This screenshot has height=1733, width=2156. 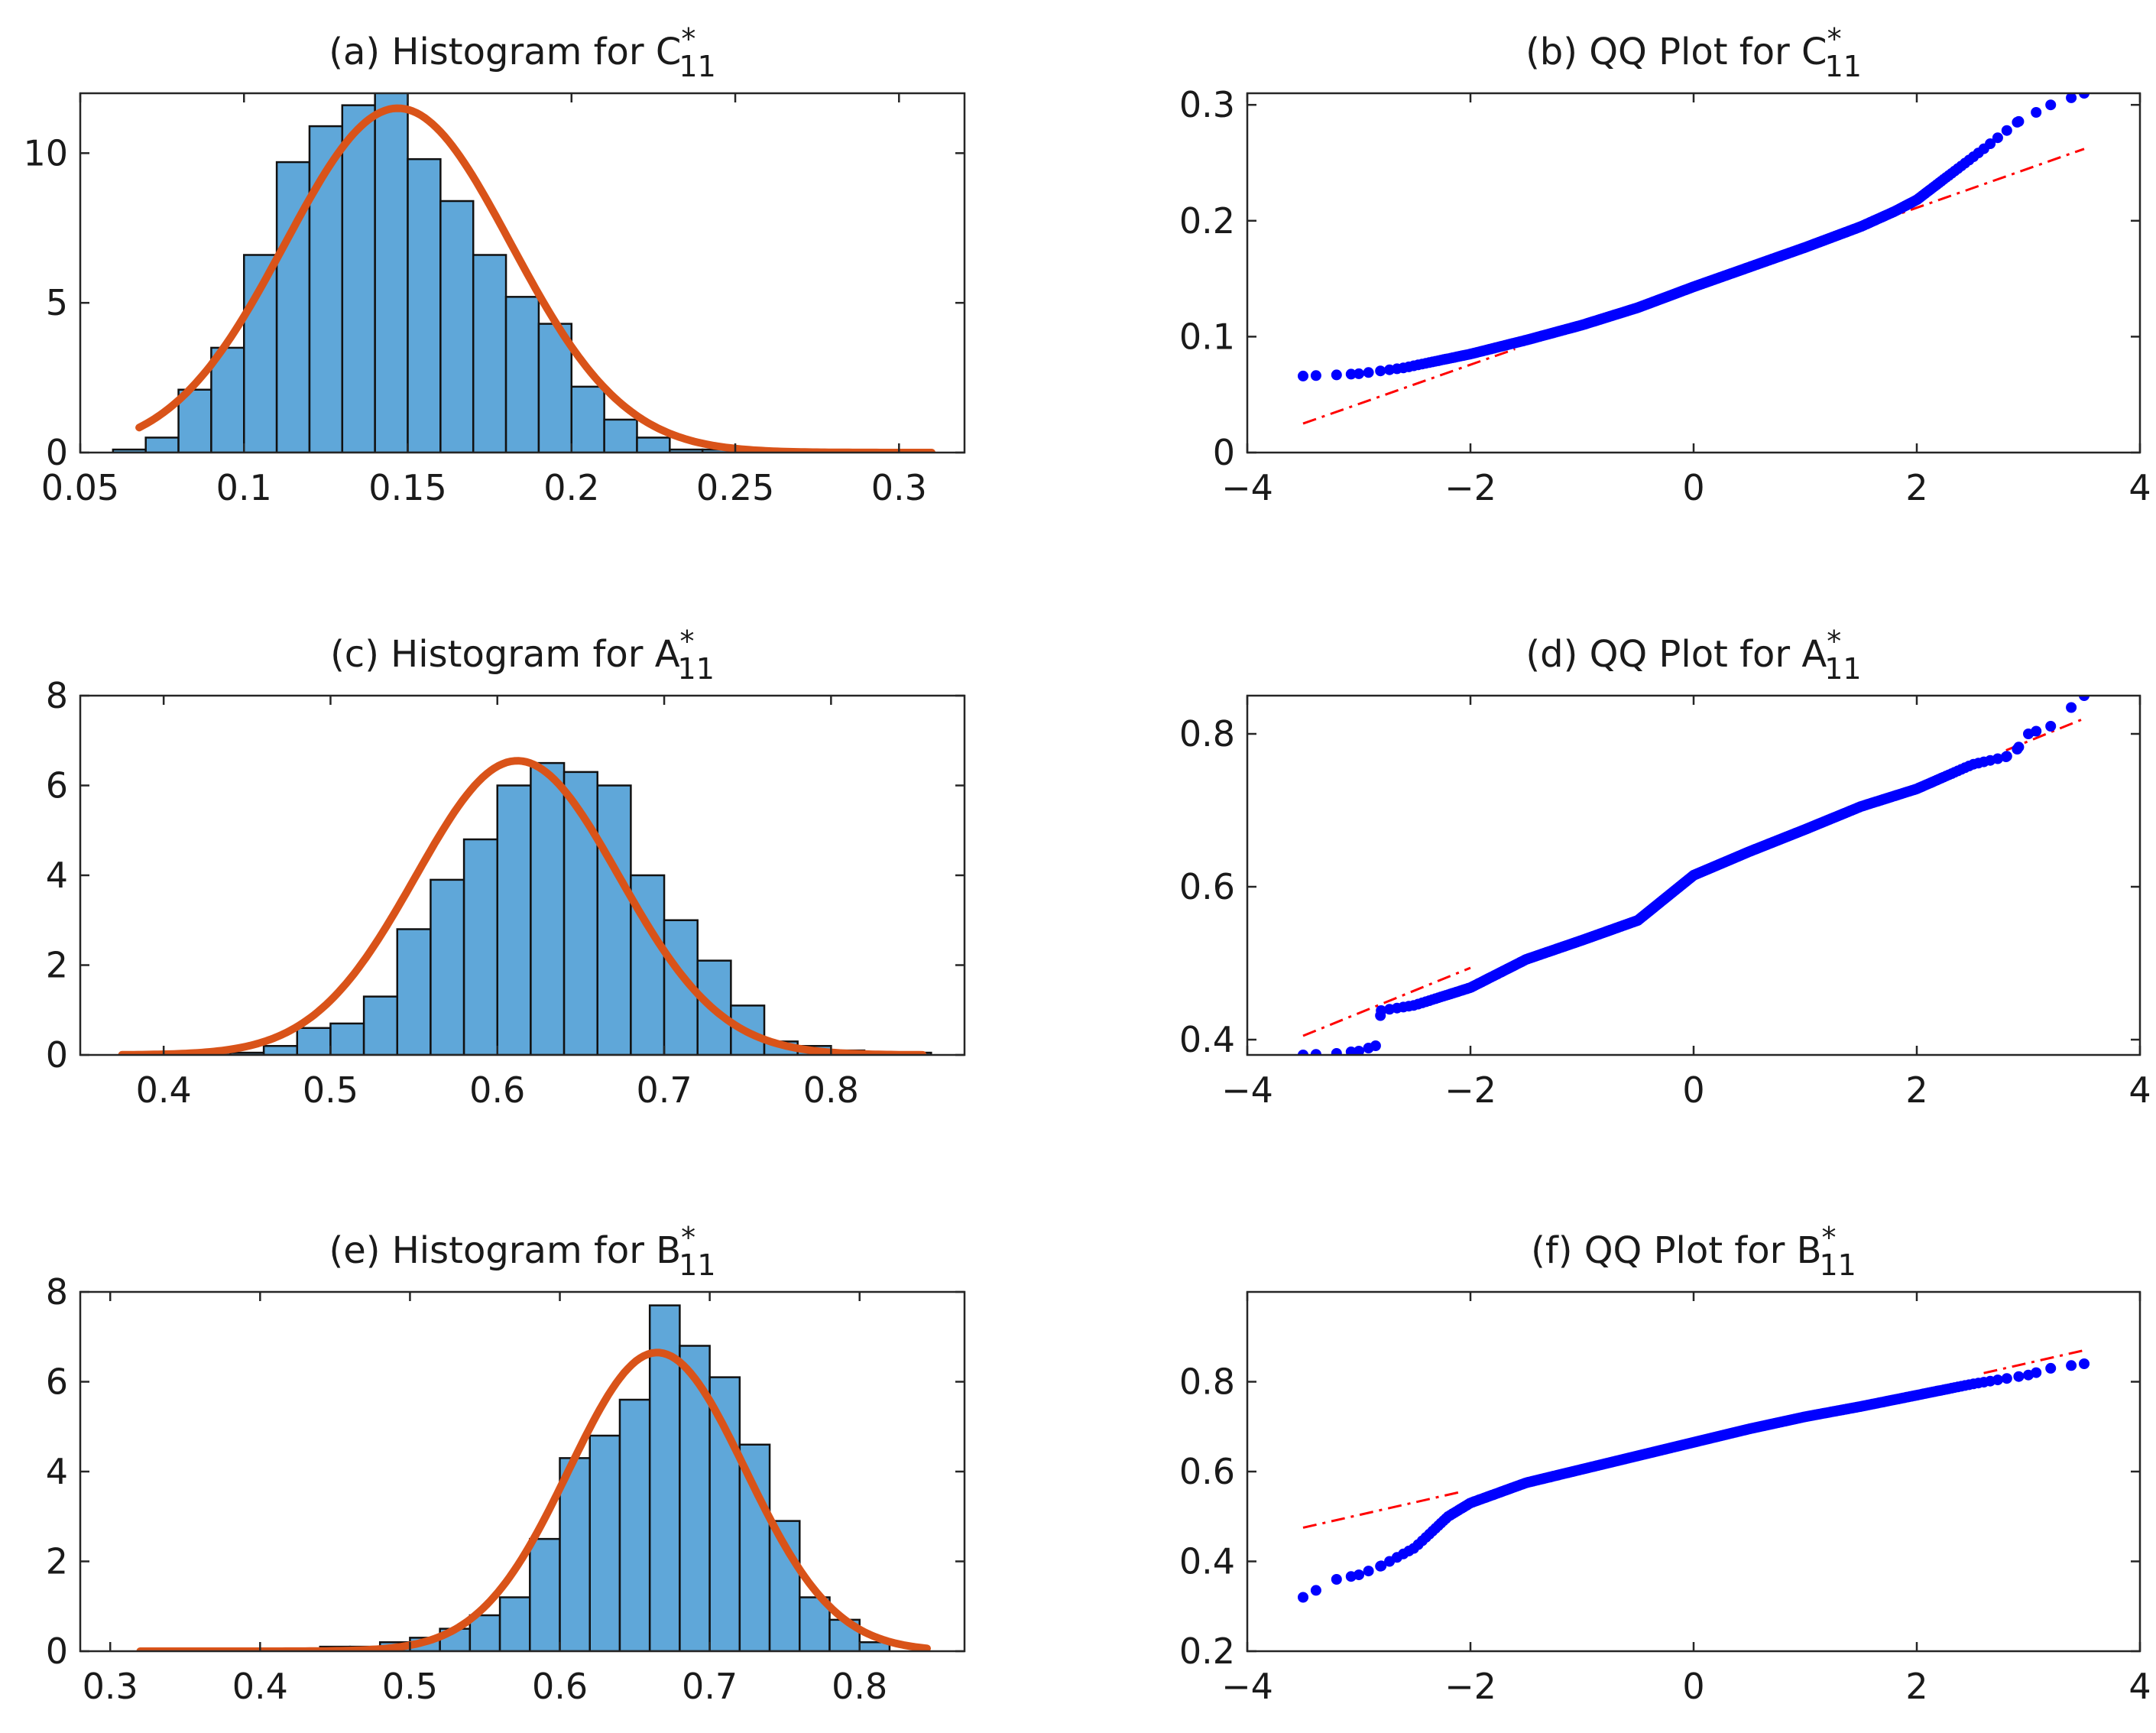 What do you see at coordinates (522, 655) in the screenshot?
I see `panel-c-title: (c) Histogram for A* 11` at bounding box center [522, 655].